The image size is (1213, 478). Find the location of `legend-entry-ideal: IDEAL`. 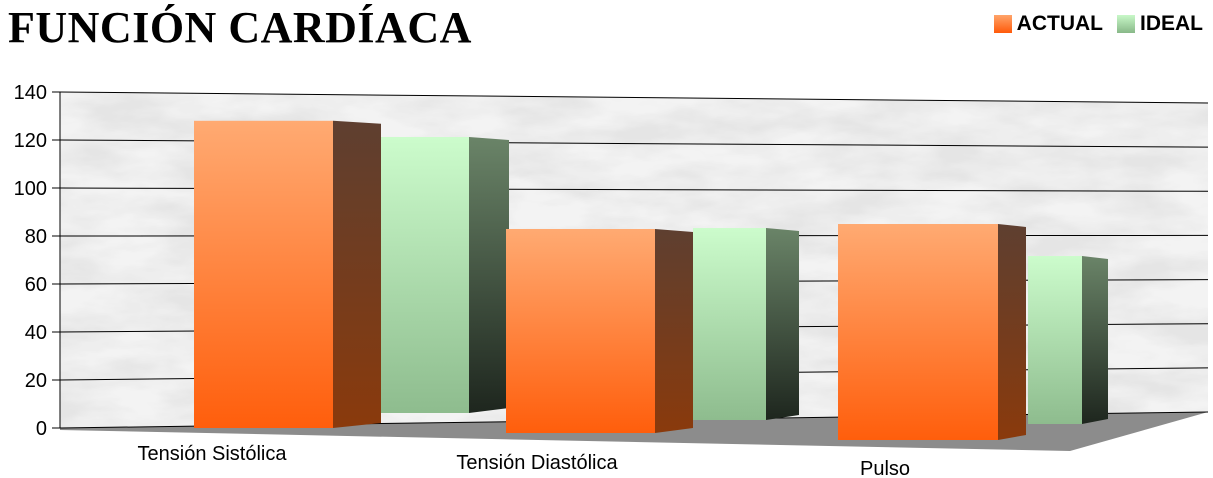

legend-entry-ideal: IDEAL is located at coordinates (1160, 24).